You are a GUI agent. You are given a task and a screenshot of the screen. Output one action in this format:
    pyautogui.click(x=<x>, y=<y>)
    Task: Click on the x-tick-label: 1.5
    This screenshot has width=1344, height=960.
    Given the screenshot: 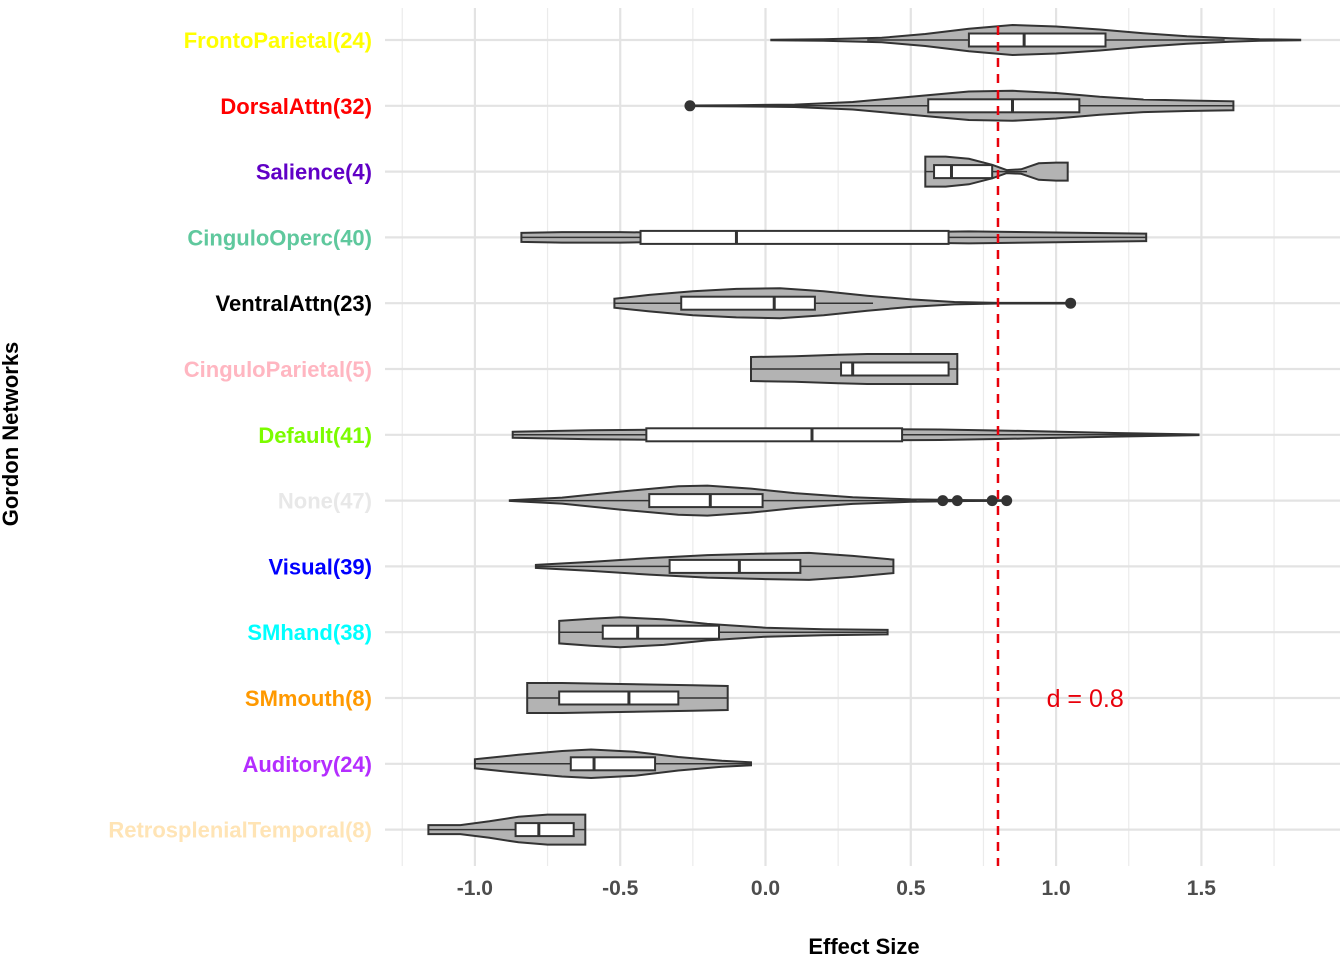 What is the action you would take?
    pyautogui.click(x=1202, y=888)
    